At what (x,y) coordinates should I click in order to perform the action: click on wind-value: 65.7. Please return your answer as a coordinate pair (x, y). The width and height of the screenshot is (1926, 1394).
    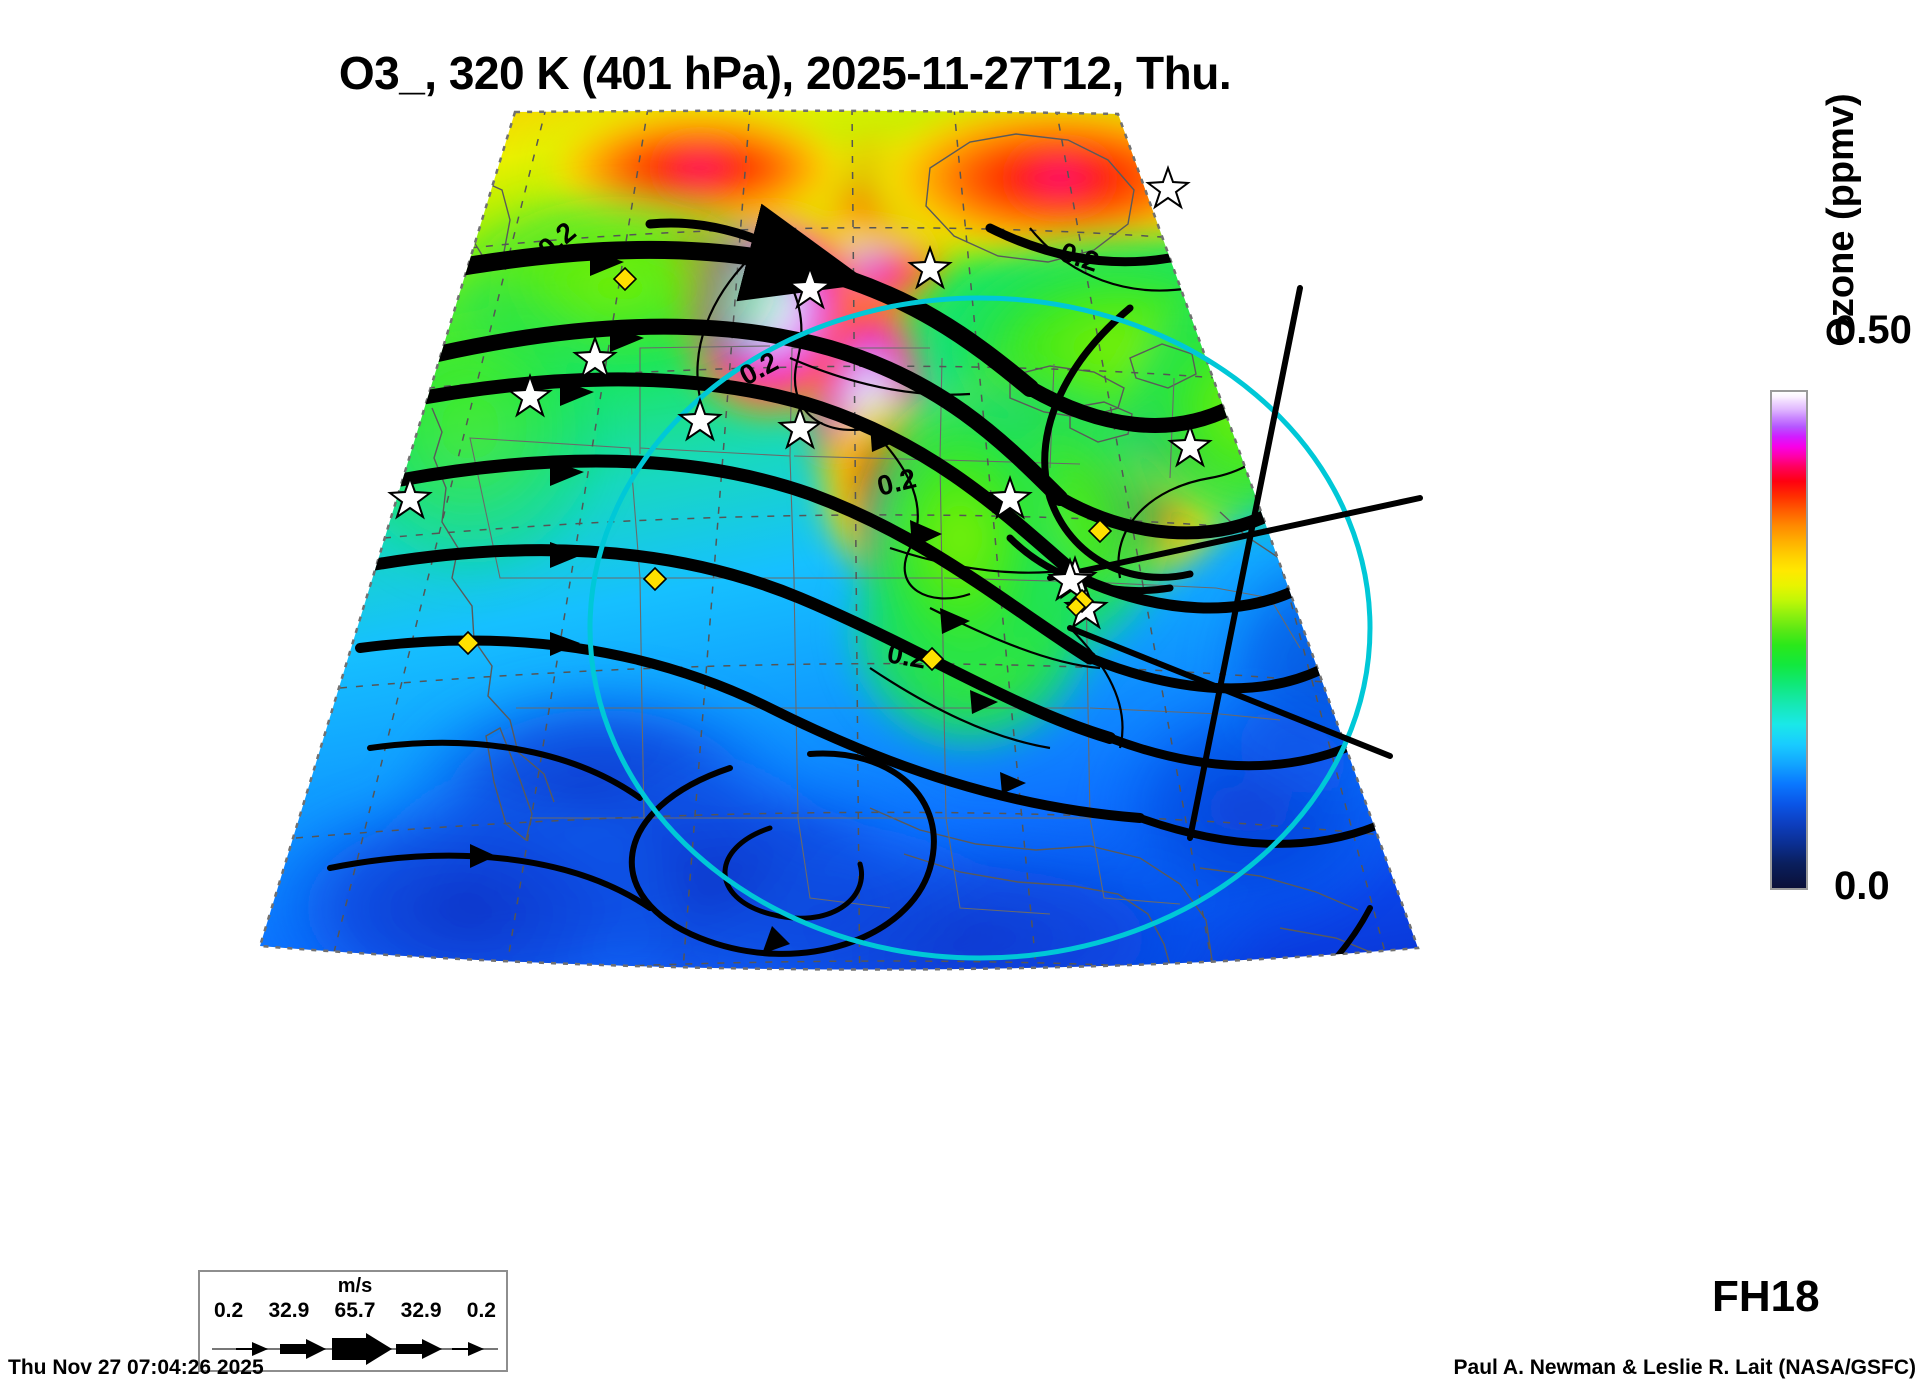
    Looking at the image, I should click on (355, 1310).